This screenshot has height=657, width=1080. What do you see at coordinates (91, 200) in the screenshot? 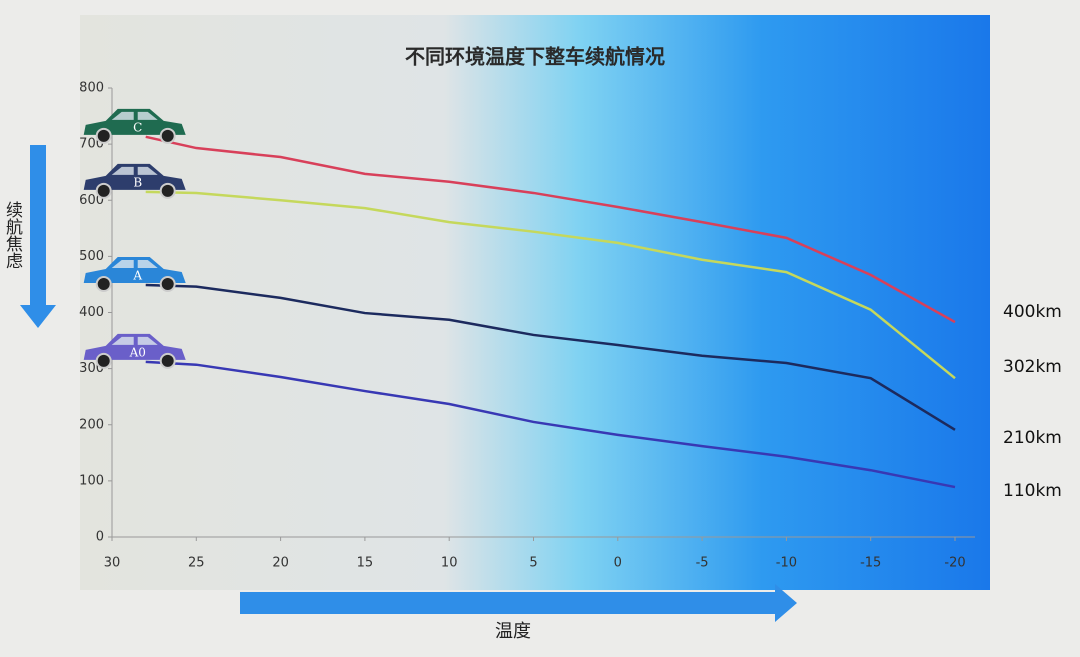
I see `y-tick-label: 600` at bounding box center [91, 200].